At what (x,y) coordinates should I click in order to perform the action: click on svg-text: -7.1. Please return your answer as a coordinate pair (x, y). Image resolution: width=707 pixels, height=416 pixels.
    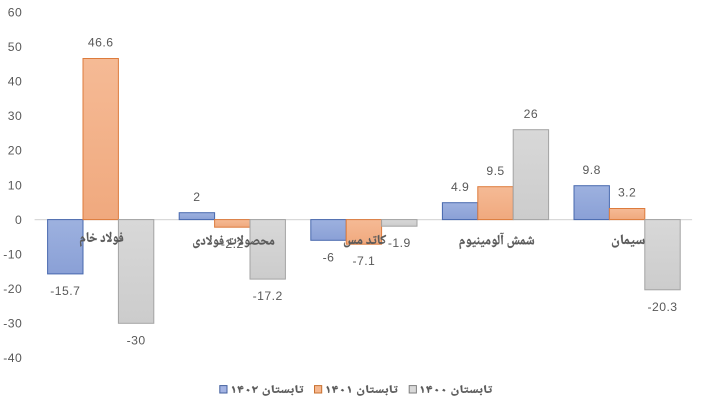
    Looking at the image, I should click on (363, 261).